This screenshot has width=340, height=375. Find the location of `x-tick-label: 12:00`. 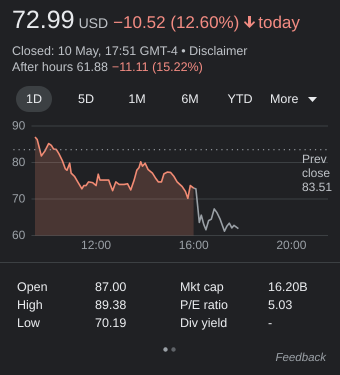

x-tick-label: 12:00 is located at coordinates (96, 245).